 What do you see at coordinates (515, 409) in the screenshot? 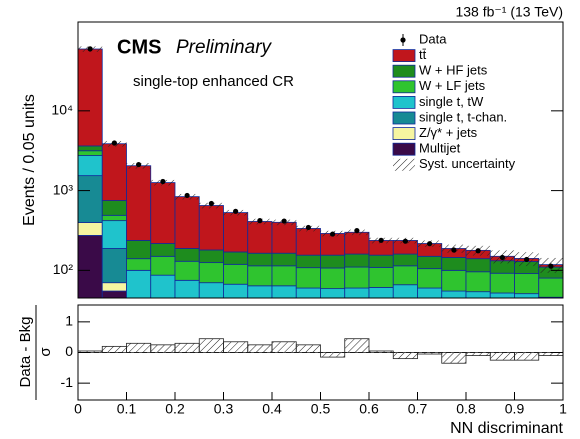
I see `x-tick-label: 0.9` at bounding box center [515, 409].